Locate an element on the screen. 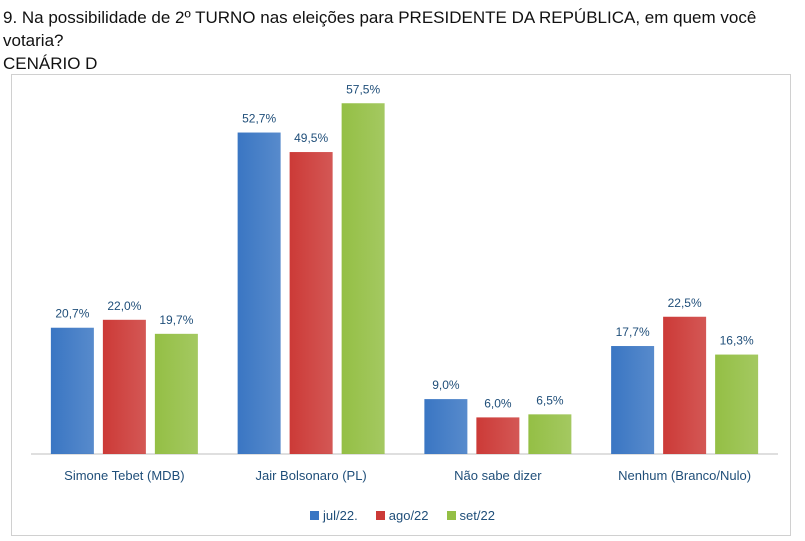 This screenshot has height=541, width=805. legend-label-ago: ago/22 is located at coordinates (408, 515).